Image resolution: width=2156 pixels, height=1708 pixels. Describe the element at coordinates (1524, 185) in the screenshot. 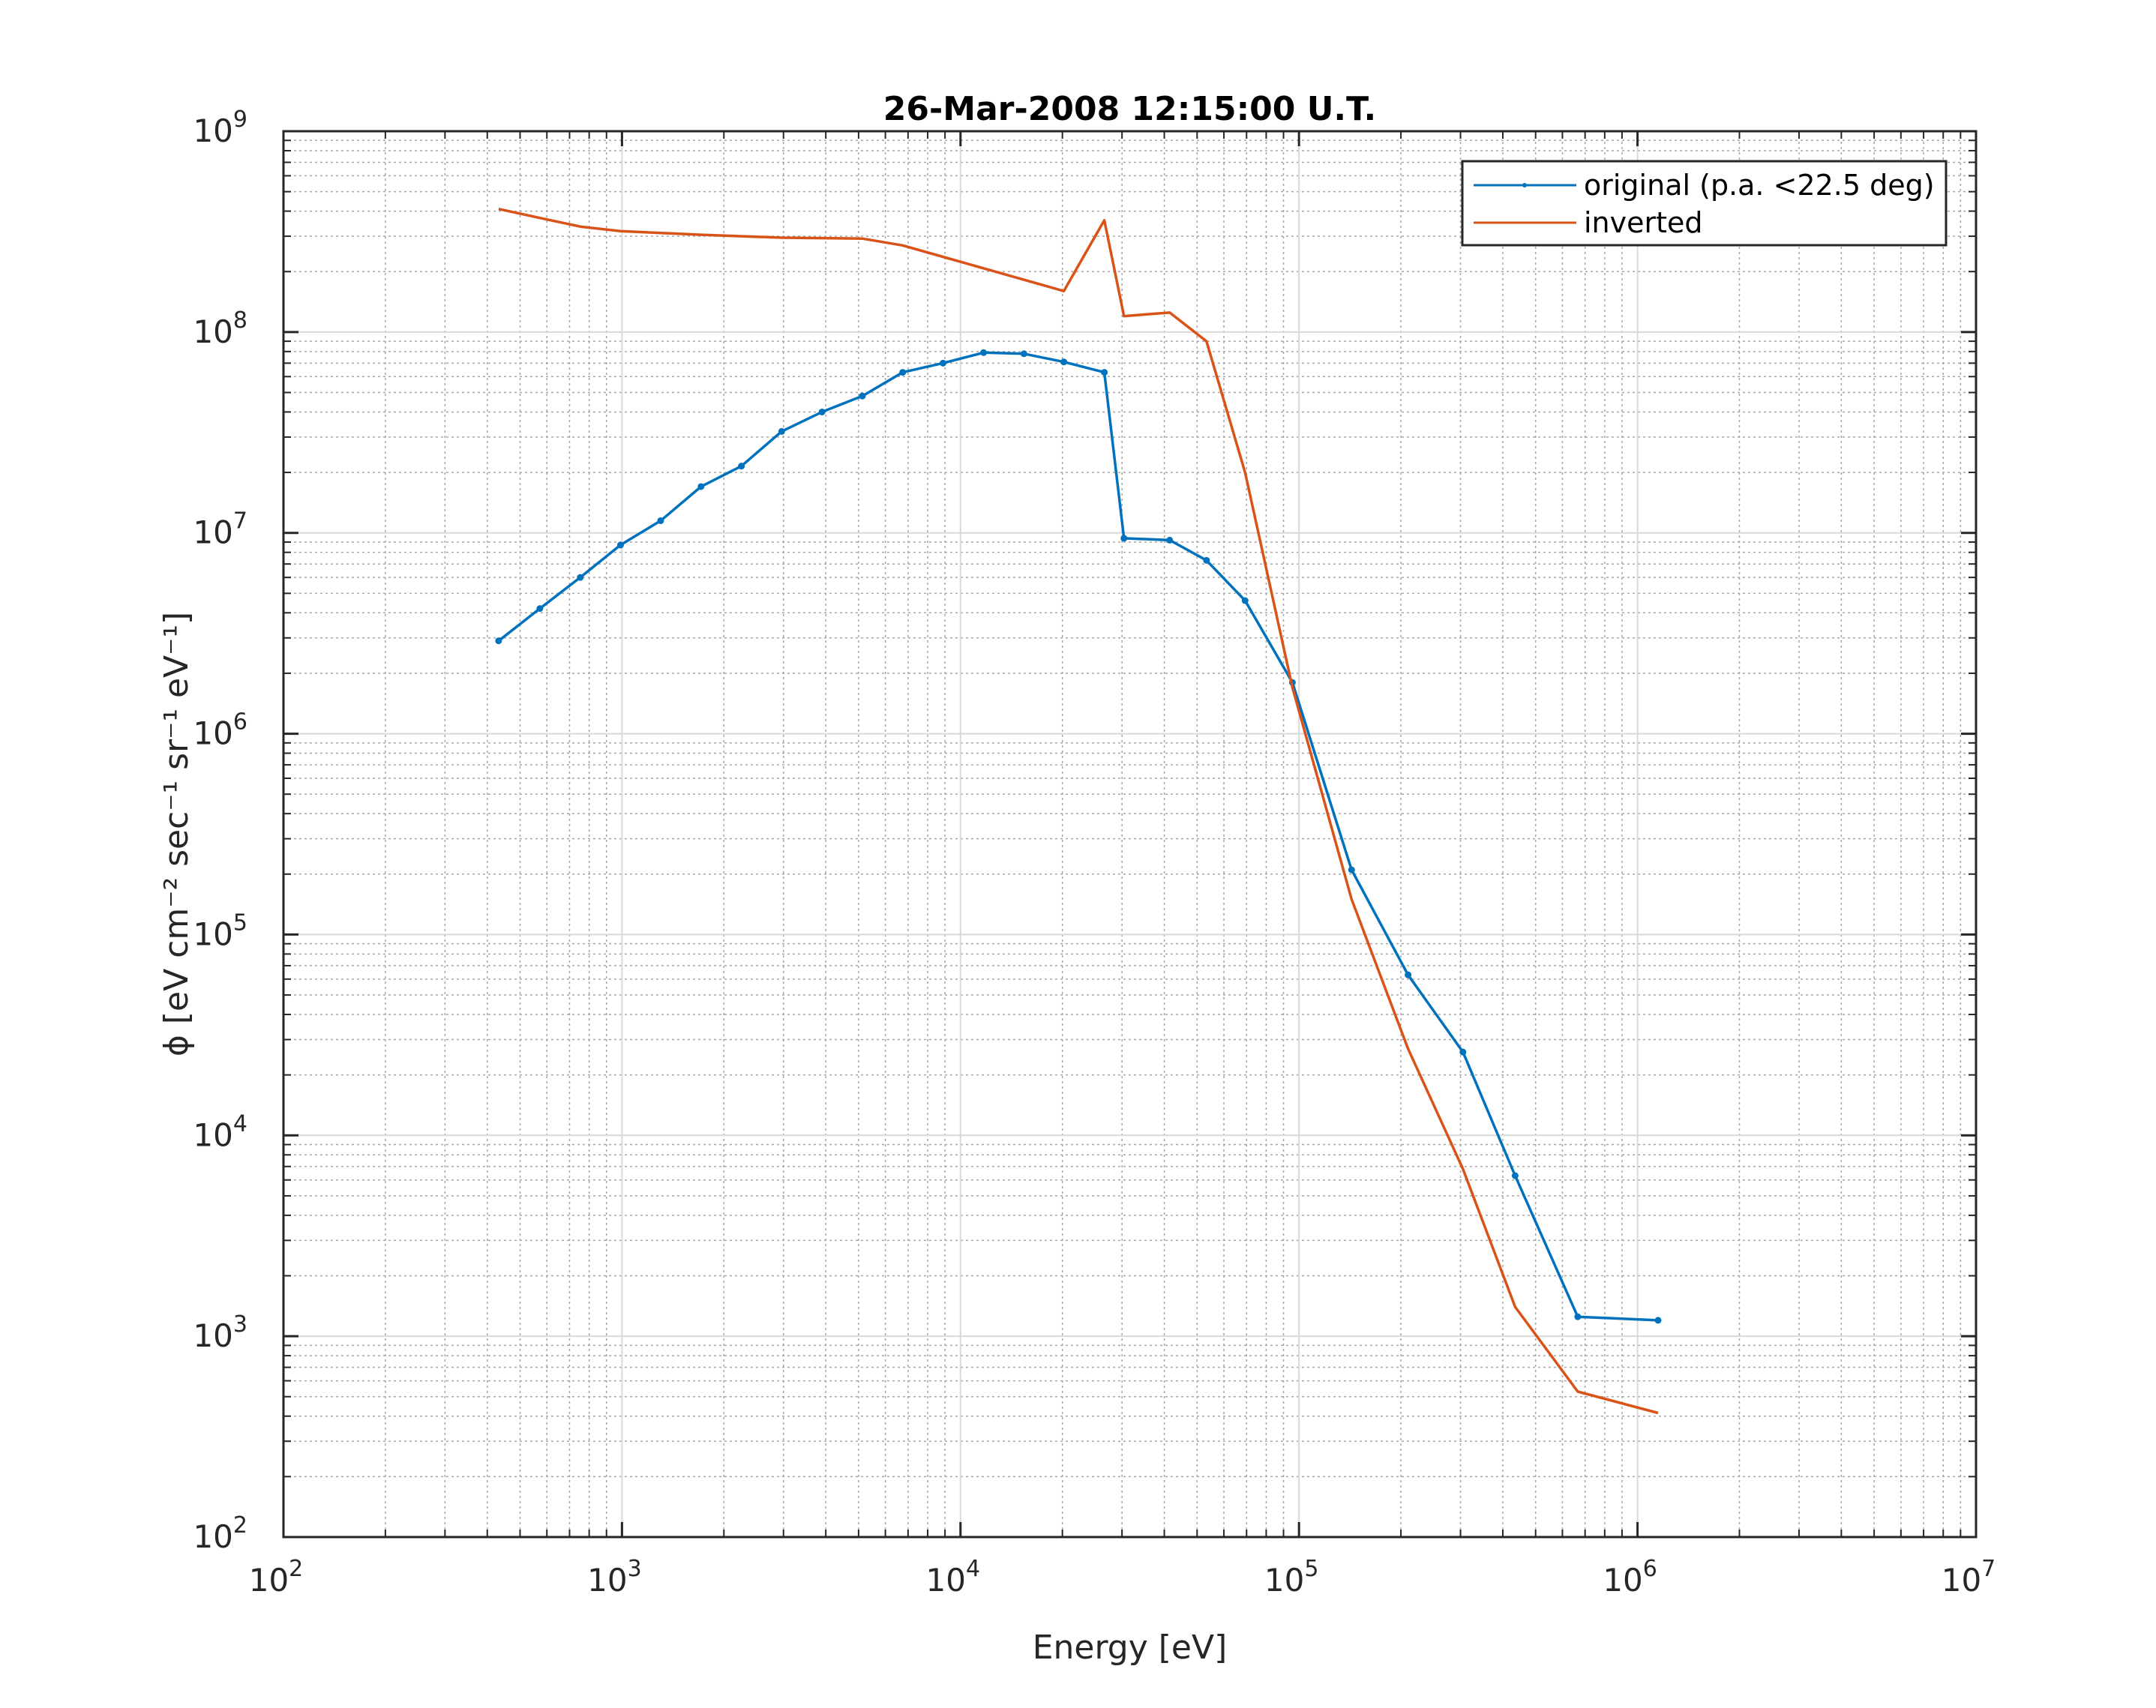

I see `legend-marker-original` at that location.